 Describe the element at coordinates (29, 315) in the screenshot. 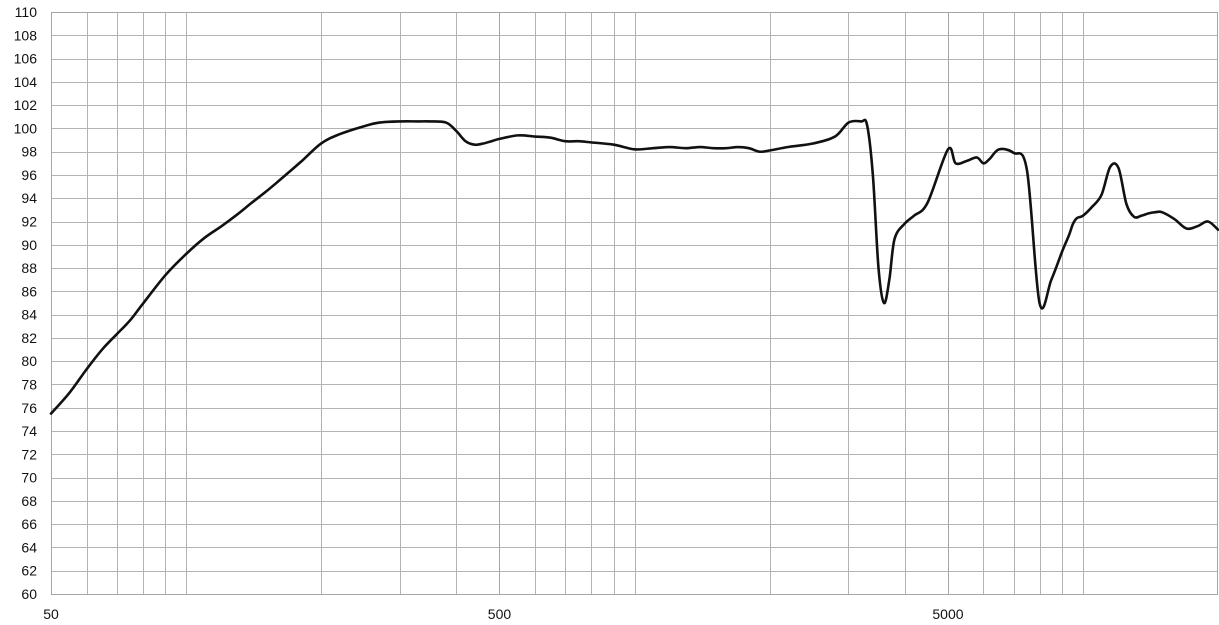

I see `y-tick-label: 84` at that location.